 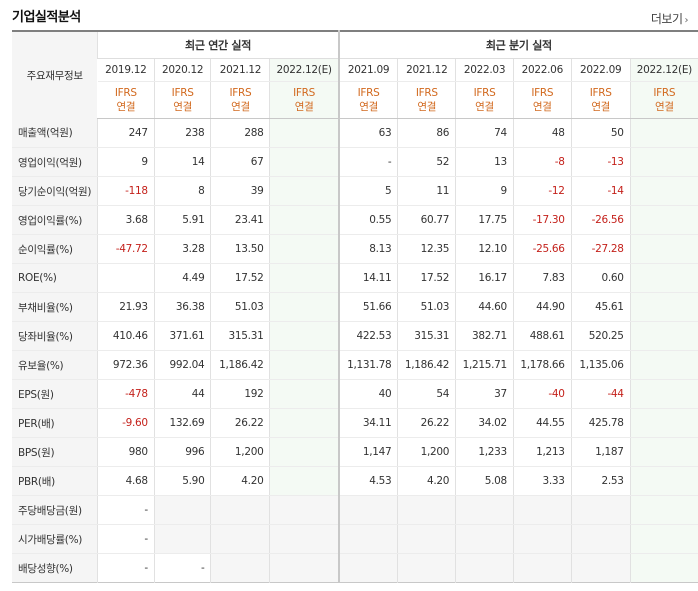 What do you see at coordinates (55, 336) in the screenshot?
I see `row-label: 당좌비율(%)` at bounding box center [55, 336].